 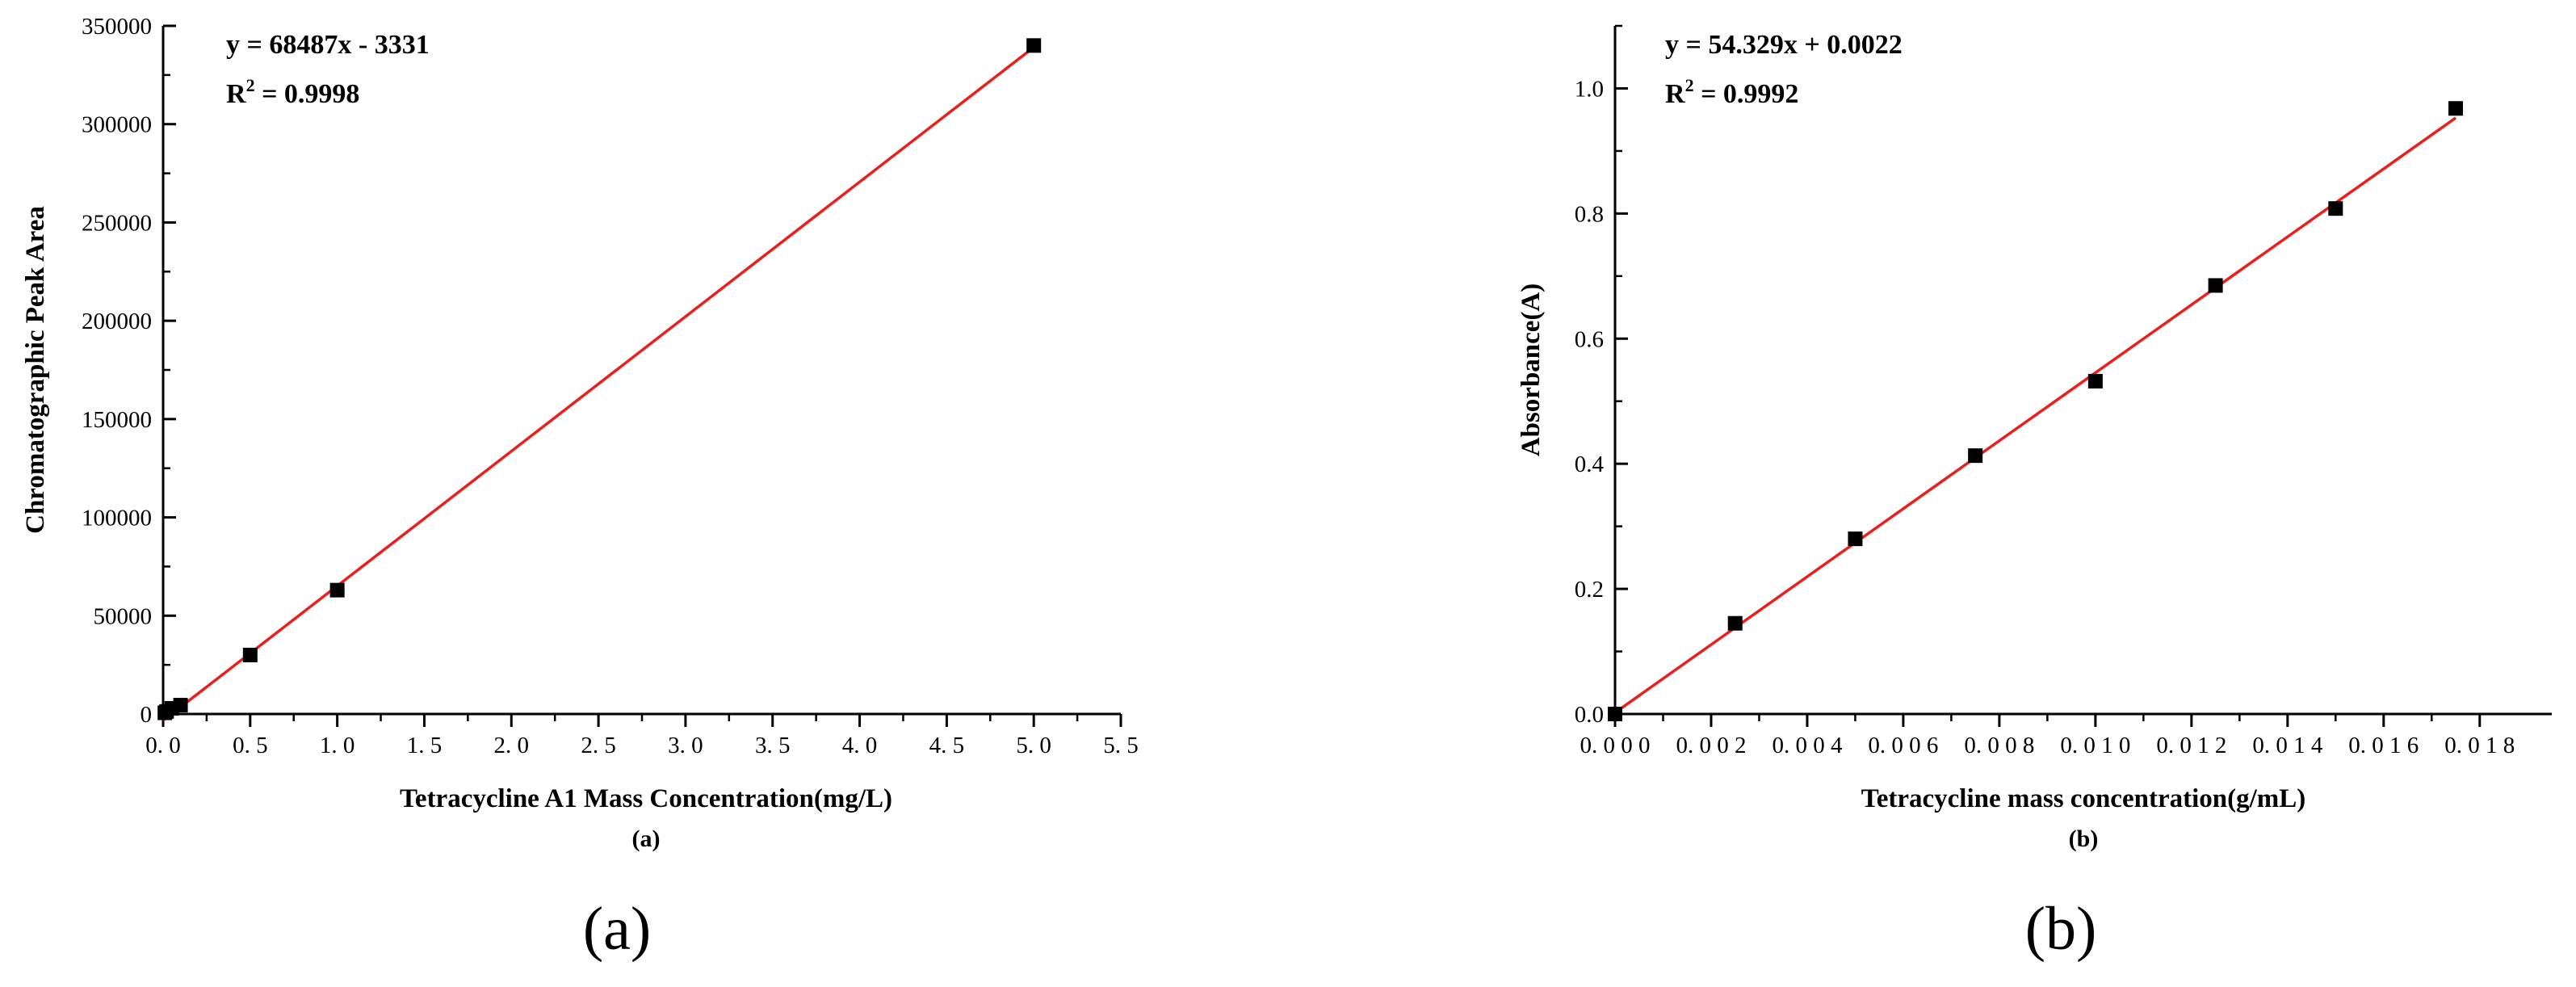 What do you see at coordinates (2383, 745) in the screenshot?
I see `x-tick-label-b: 0. 0 1 6` at bounding box center [2383, 745].